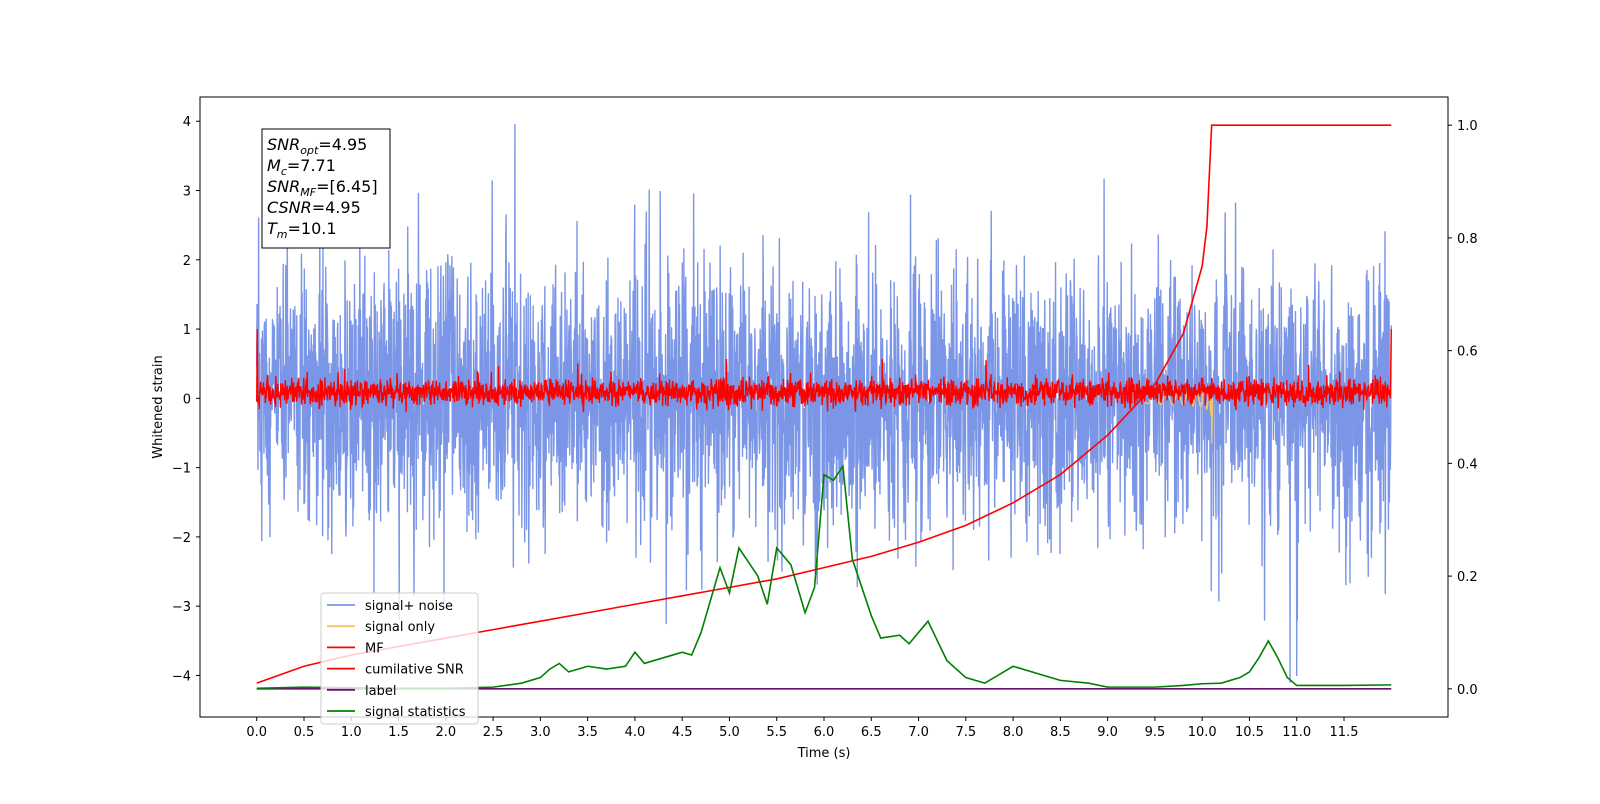  I want to click on y-tick-label: −1, so click(181, 469).